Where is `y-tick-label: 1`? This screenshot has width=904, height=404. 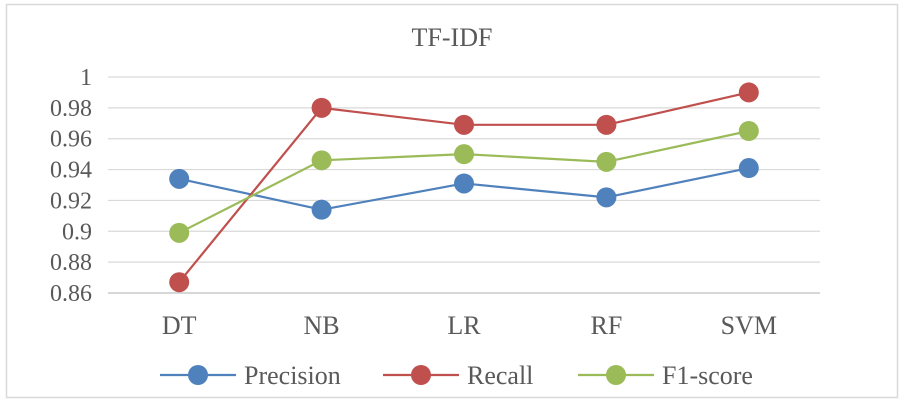
y-tick-label: 1 is located at coordinates (86, 78).